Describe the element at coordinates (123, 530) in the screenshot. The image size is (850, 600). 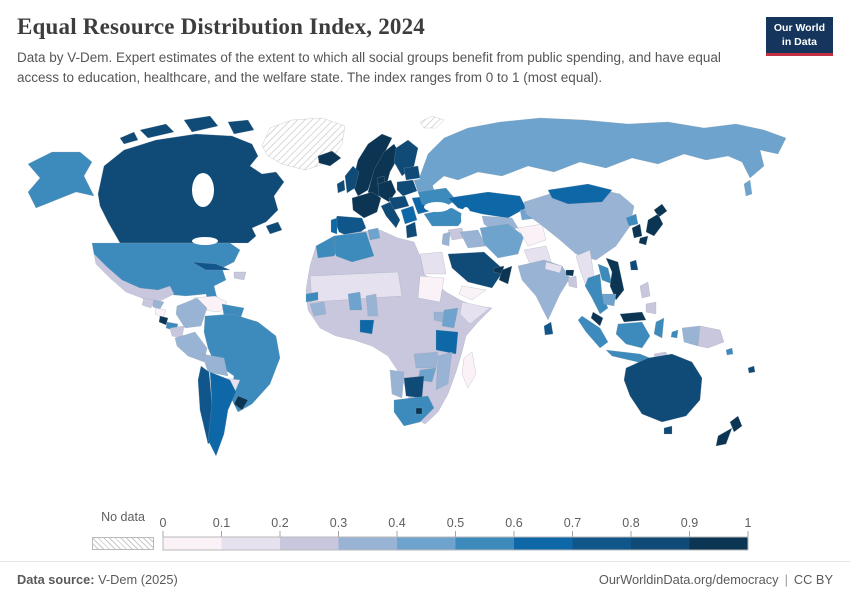
I see `legend-no-data: No data` at that location.